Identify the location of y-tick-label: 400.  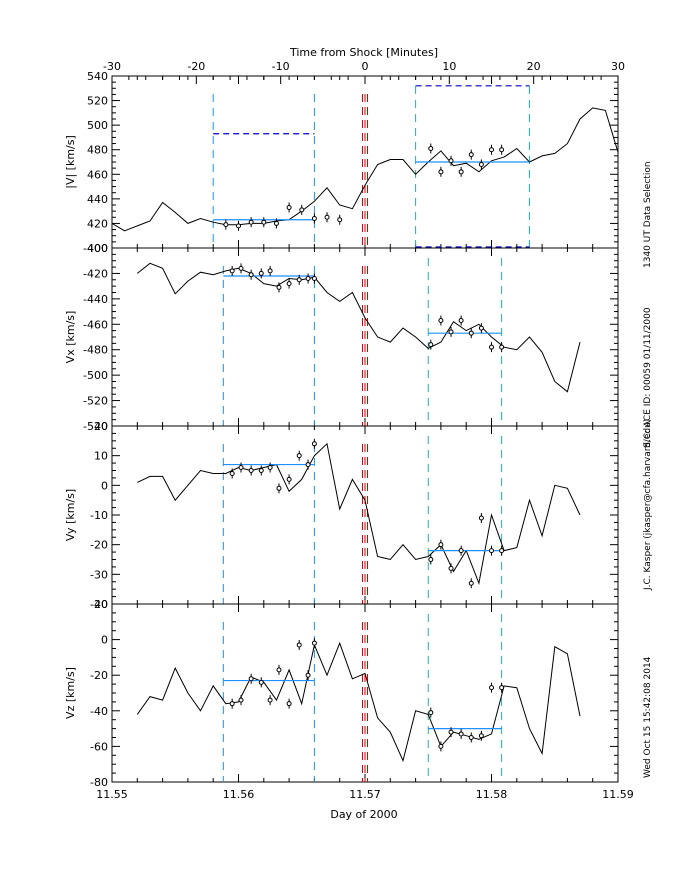
(97, 248).